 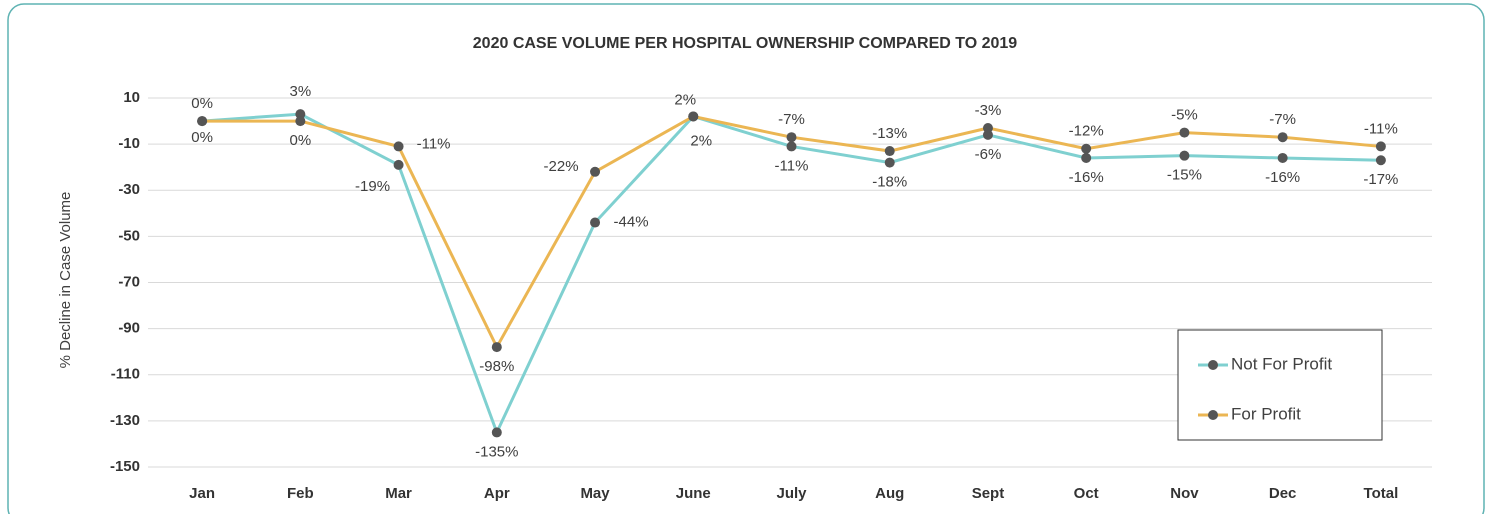 I want to click on x-tick-label: Total, so click(x=1381, y=493).